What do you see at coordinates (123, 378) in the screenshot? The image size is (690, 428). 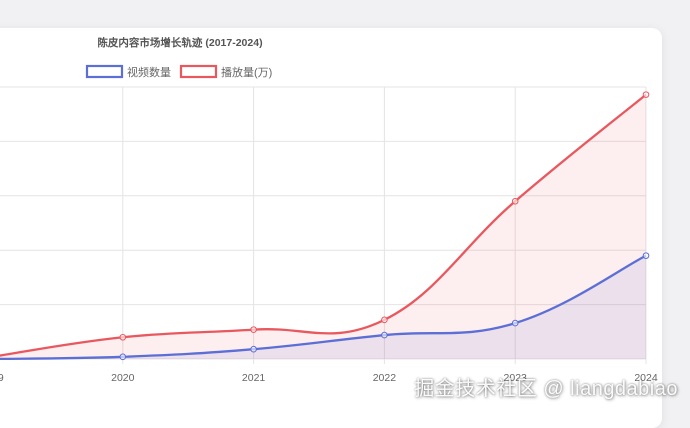 I see `x-tick-label: 2020` at bounding box center [123, 378].